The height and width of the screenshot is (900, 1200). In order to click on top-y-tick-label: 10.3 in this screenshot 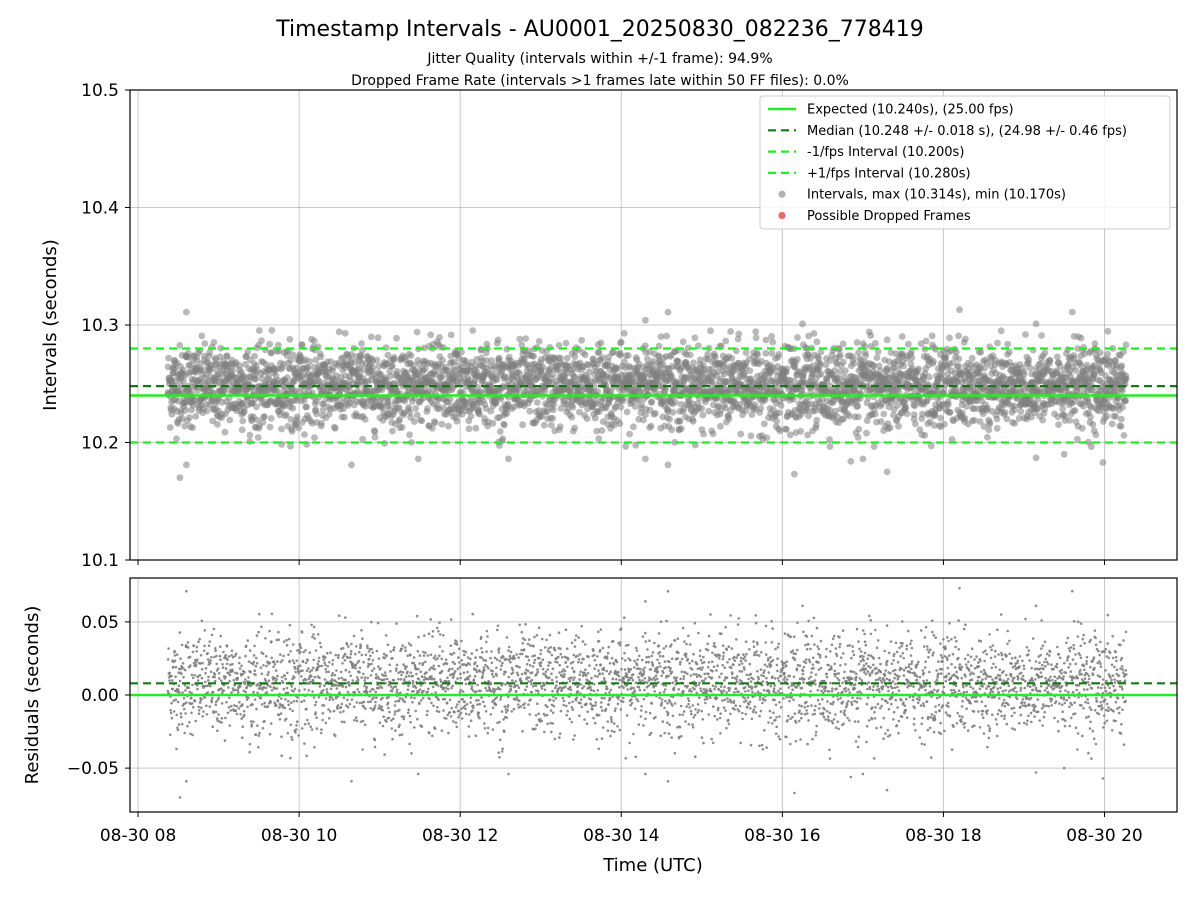, I will do `click(100, 326)`.